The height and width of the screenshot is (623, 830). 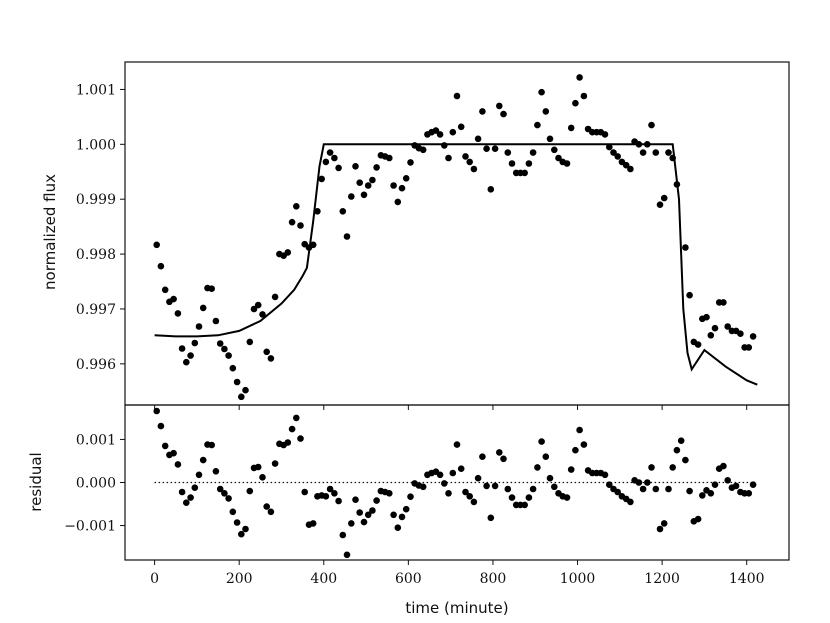 What do you see at coordinates (96, 484) in the screenshot?
I see `bottom-y-tick-label: 0.000` at bounding box center [96, 484].